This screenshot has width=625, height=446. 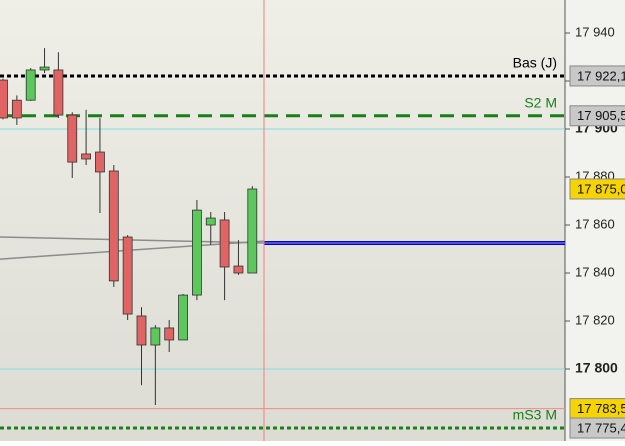 What do you see at coordinates (595, 319) in the screenshot?
I see `y-tick-label: 17 820` at bounding box center [595, 319].